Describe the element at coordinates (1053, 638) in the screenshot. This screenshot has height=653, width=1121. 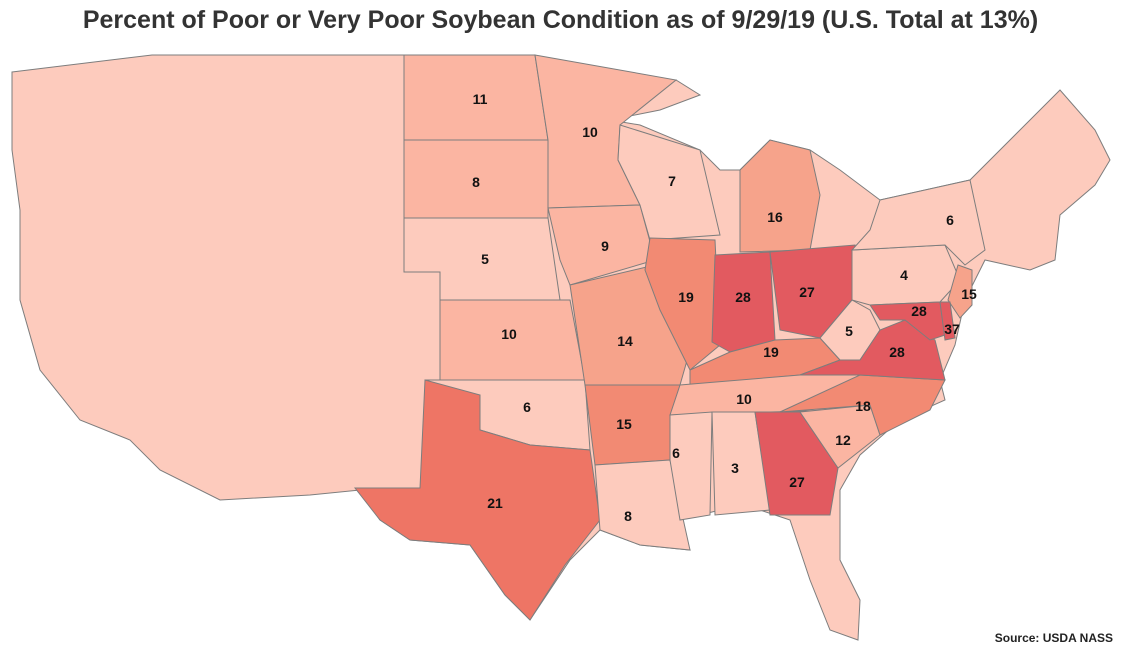
I see `source-note: Source: USDA NASS` at that location.